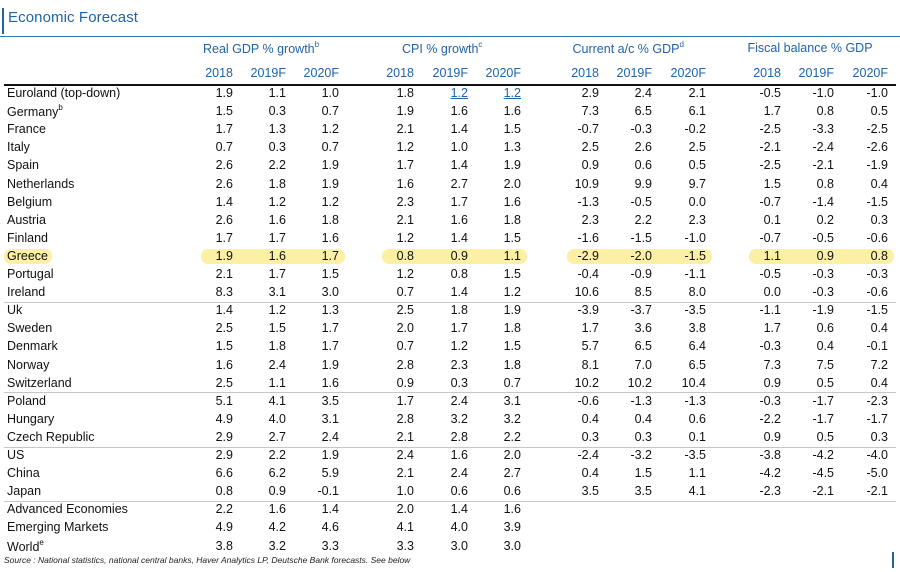 The height and width of the screenshot is (572, 900). What do you see at coordinates (224, 292) in the screenshot?
I see `table-cell: 8.3` at bounding box center [224, 292].